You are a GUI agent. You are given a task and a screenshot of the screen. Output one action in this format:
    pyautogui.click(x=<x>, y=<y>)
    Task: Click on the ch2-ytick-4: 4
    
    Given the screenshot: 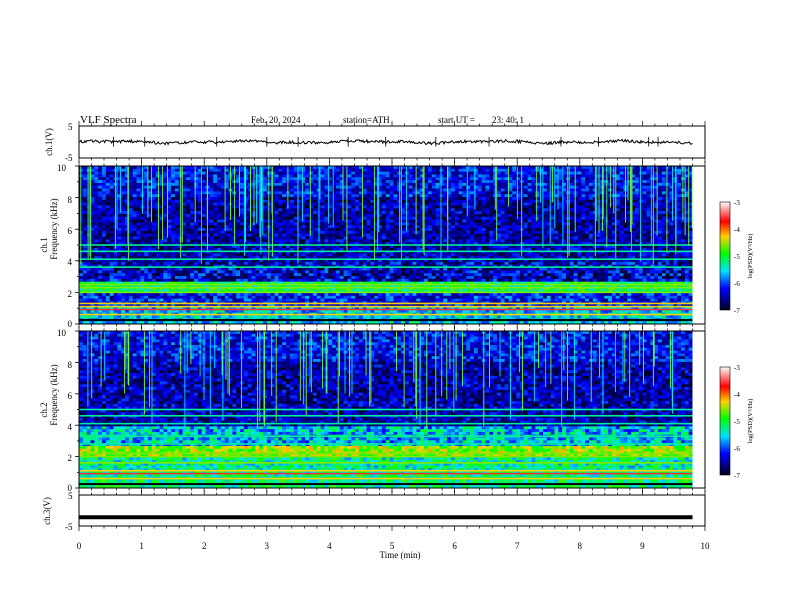 What is the action you would take?
    pyautogui.click(x=70, y=427)
    